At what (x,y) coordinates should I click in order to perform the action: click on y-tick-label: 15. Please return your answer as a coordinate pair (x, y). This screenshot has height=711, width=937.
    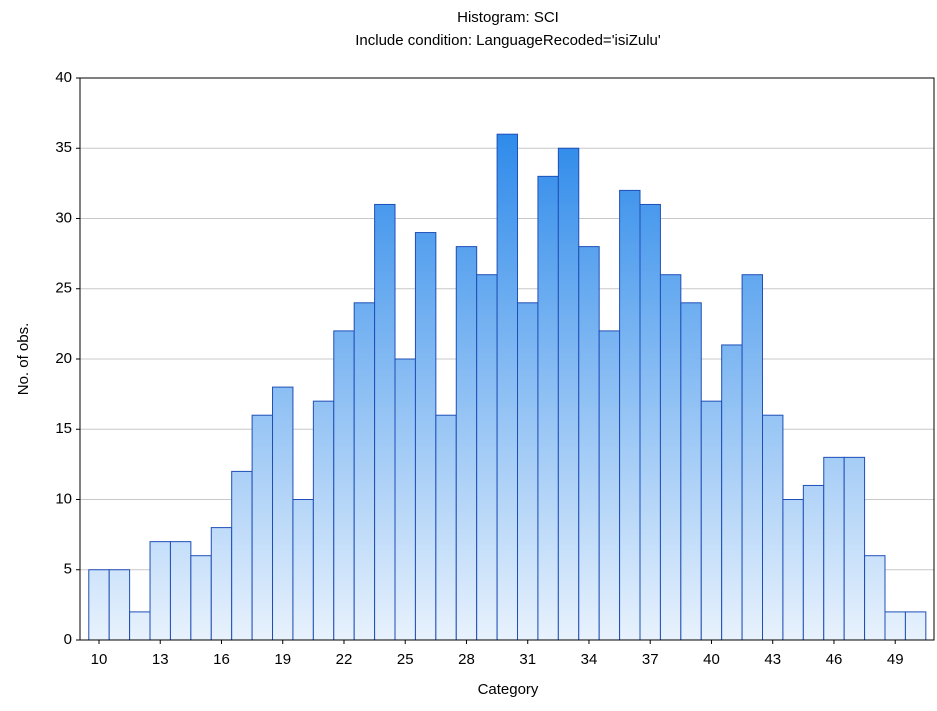
    Looking at the image, I should click on (63, 428).